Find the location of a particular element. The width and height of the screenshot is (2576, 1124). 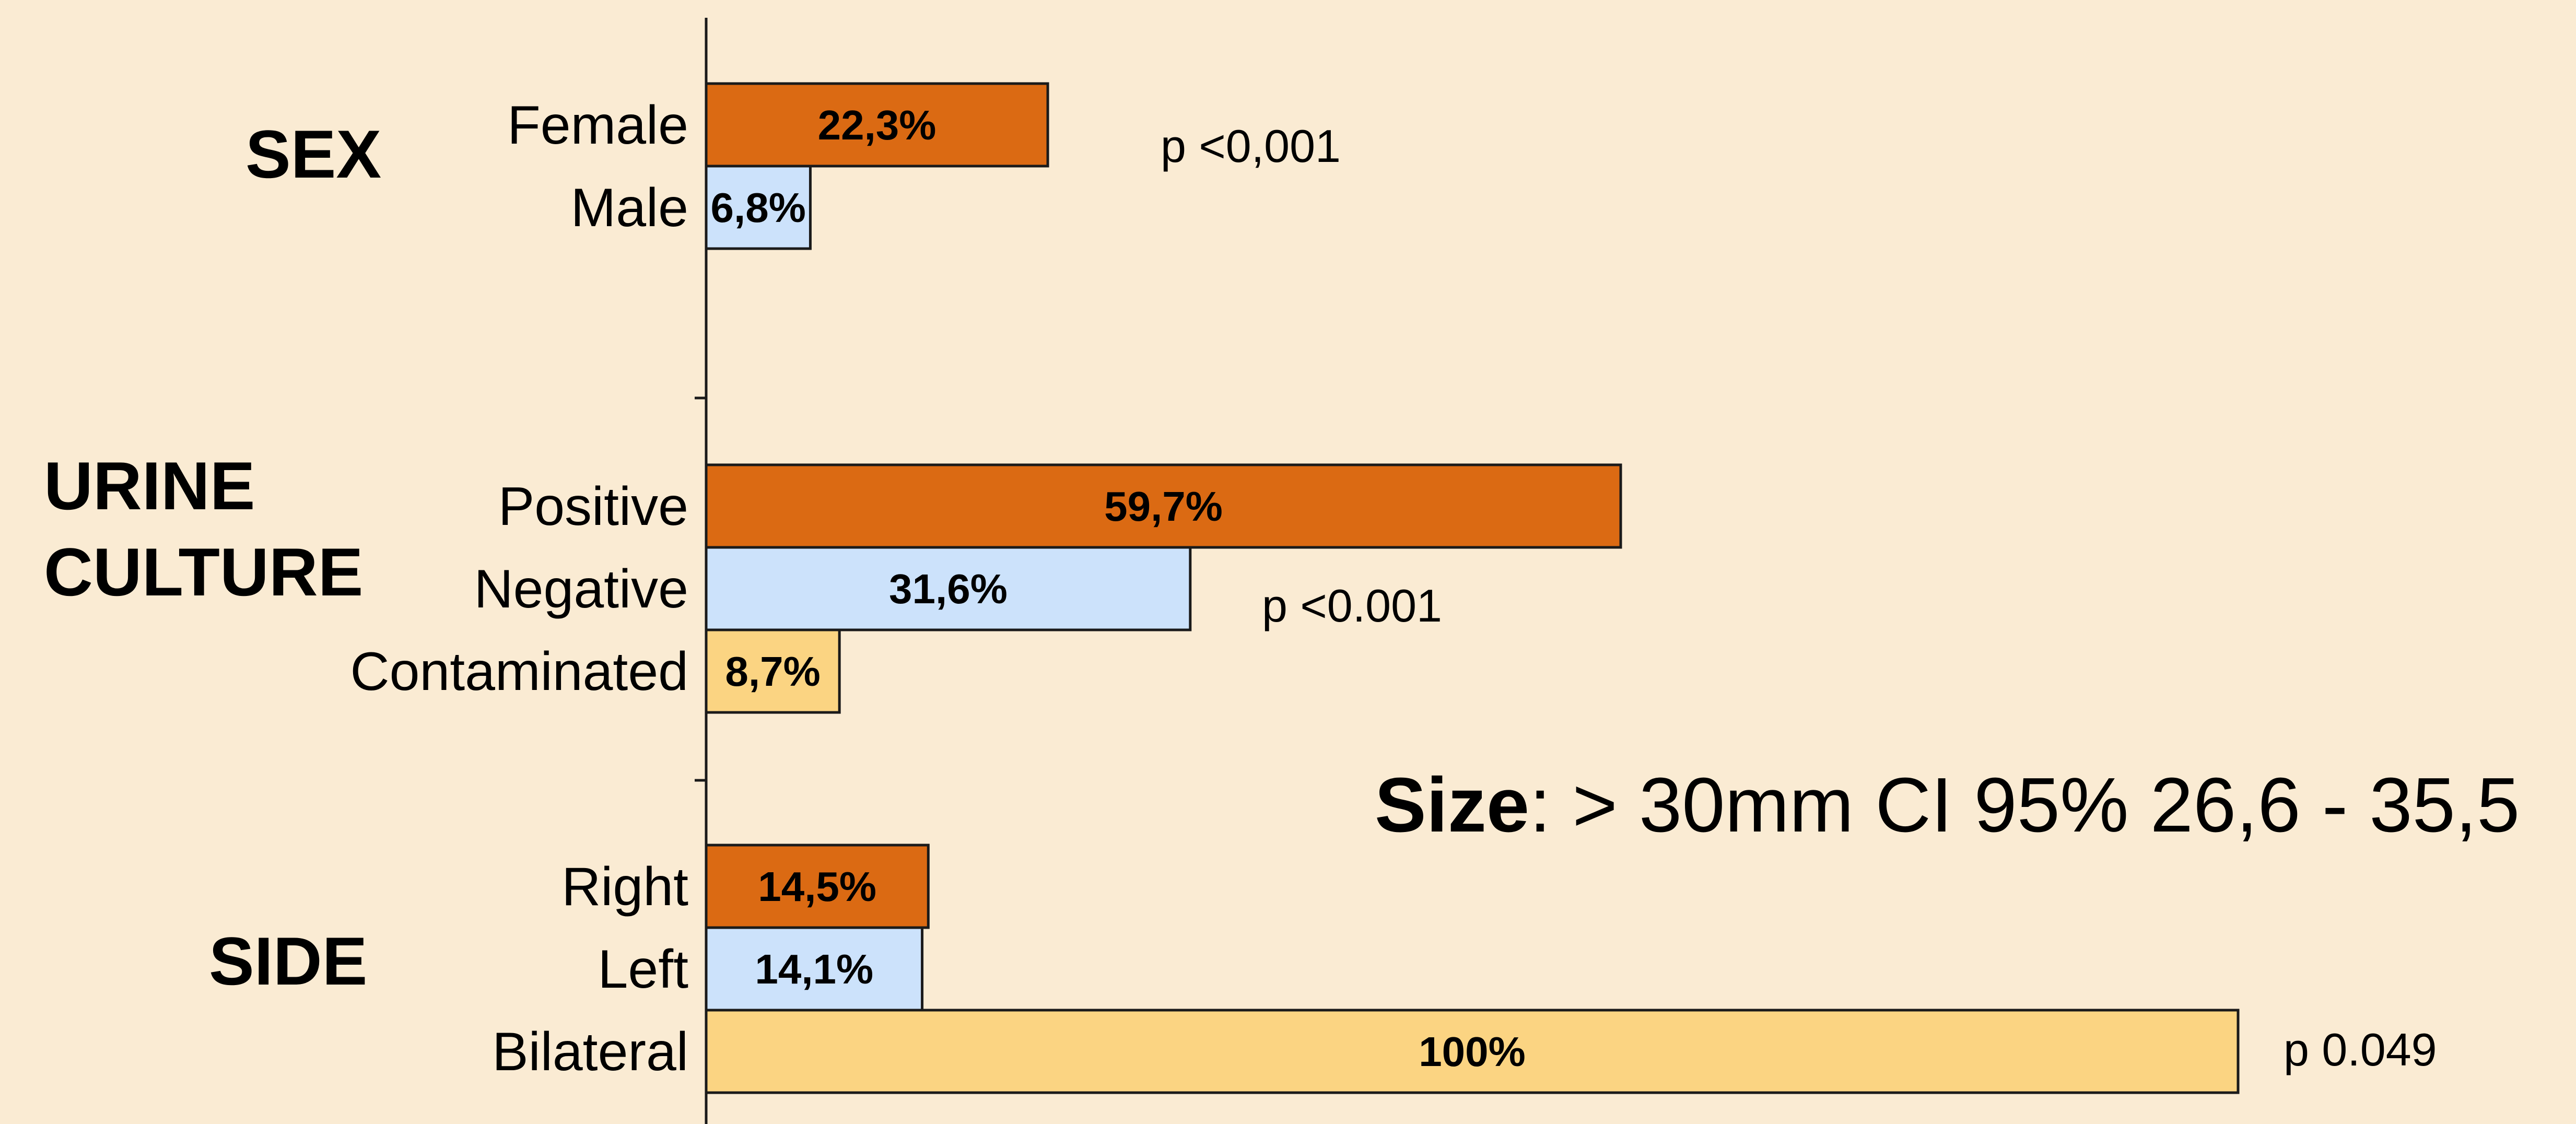

data-label: 100% is located at coordinates (1472, 1051).